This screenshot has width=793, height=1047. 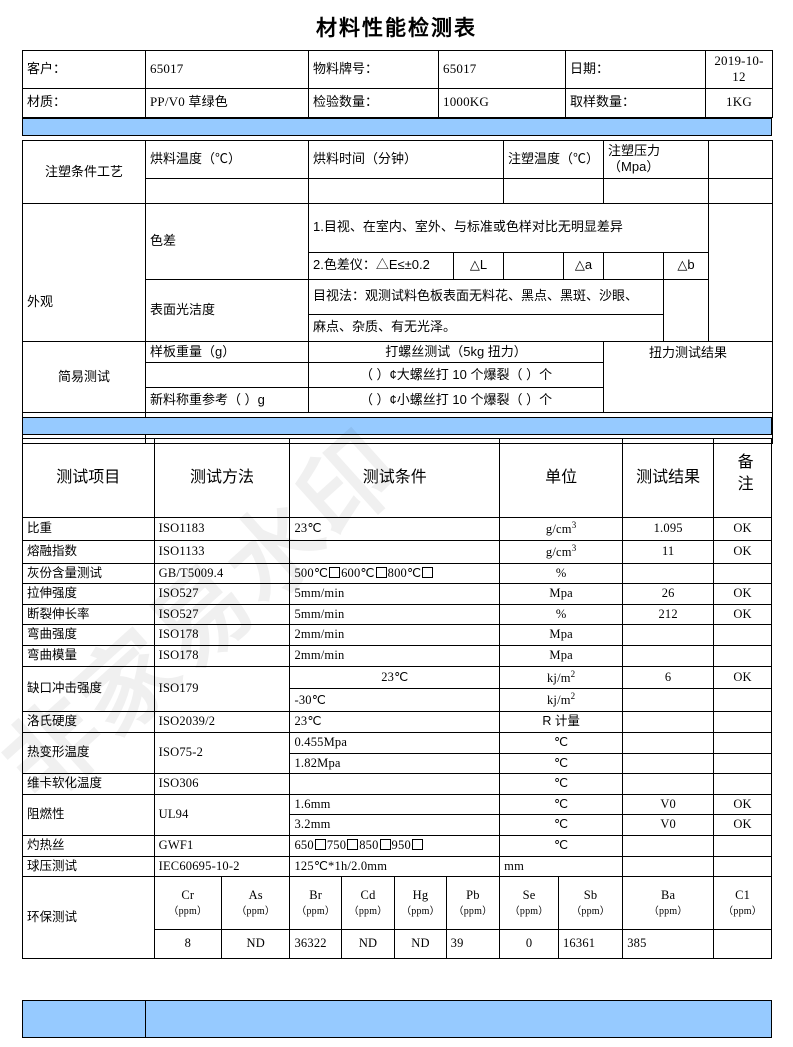 I want to click on element-header-se: Se （ppm）, so click(x=529, y=903).